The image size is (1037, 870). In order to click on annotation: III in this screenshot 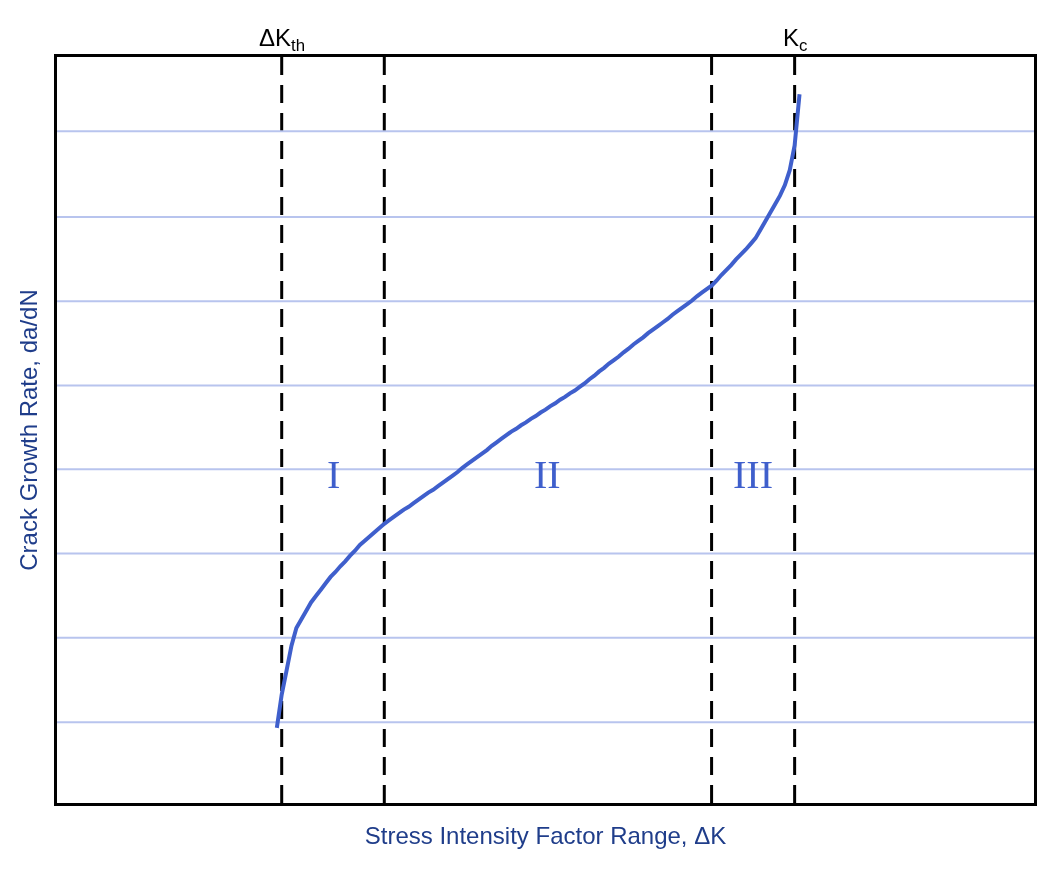, I will do `click(753, 474)`.